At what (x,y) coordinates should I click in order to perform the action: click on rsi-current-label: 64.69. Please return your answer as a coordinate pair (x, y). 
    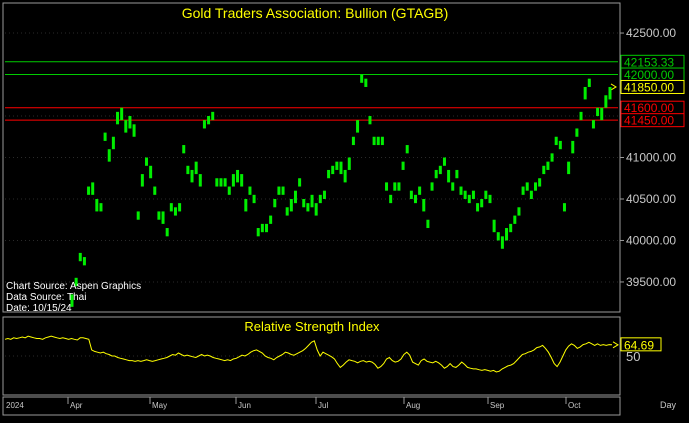
    Looking at the image, I should click on (639, 345).